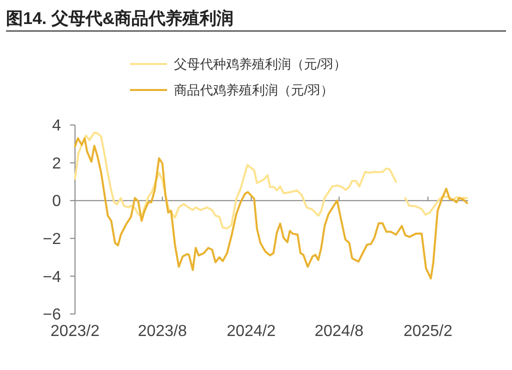  What do you see at coordinates (52, 315) in the screenshot?
I see `y-tick-label: −6` at bounding box center [52, 315].